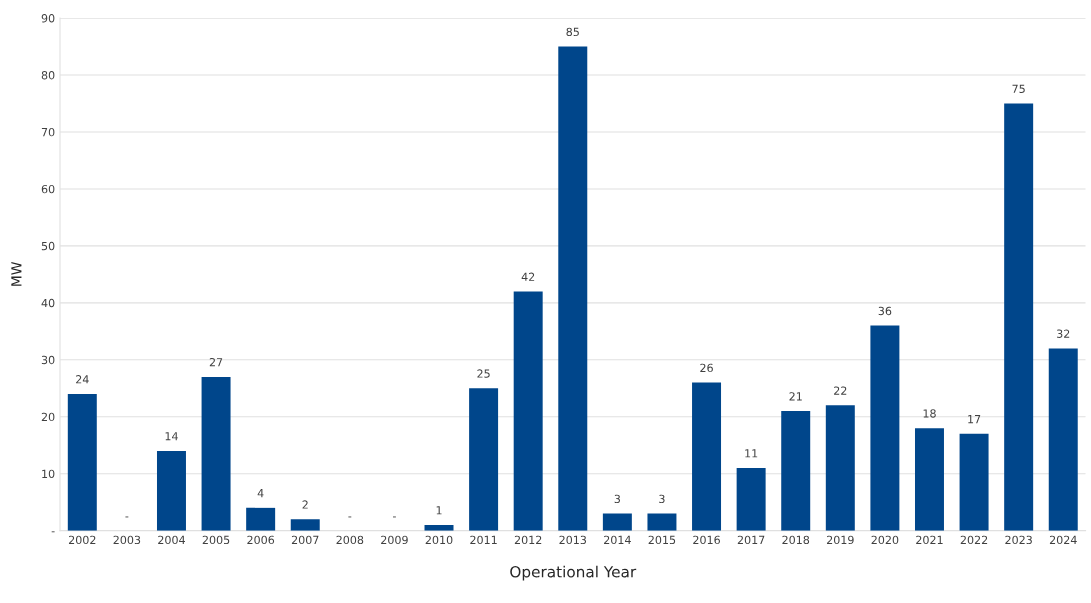 Image resolution: width=1091 pixels, height=603 pixels. What do you see at coordinates (216, 362) in the screenshot?
I see `data-label: 27` at bounding box center [216, 362].